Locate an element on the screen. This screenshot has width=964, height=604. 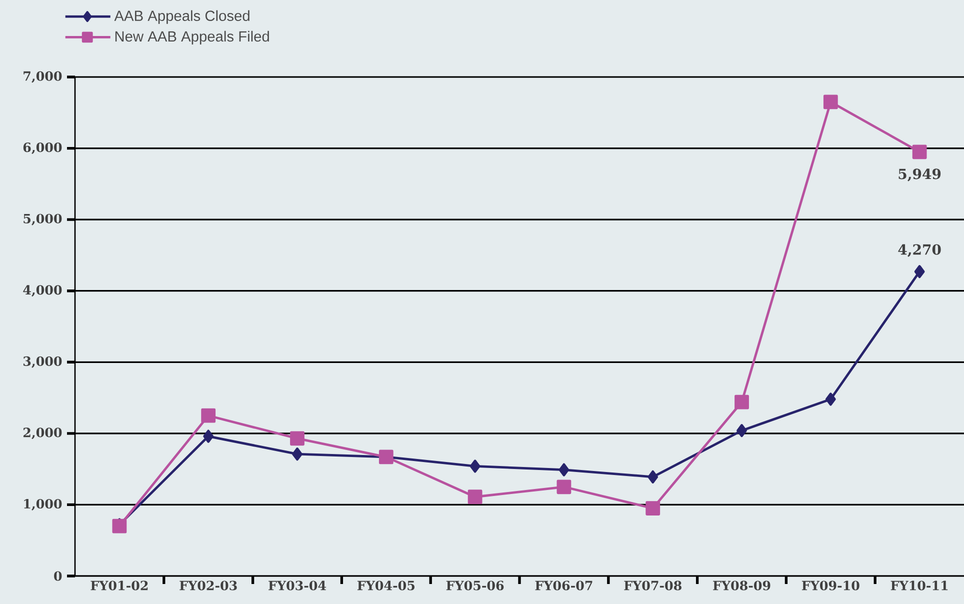
x-tick-label: FY03-04 is located at coordinates (297, 585).